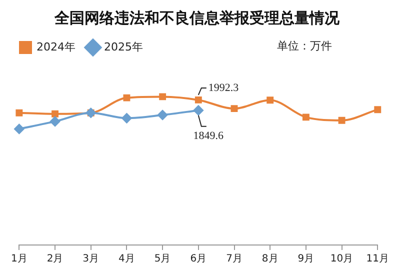 This screenshot has height=280, width=400. What do you see at coordinates (162, 259) in the screenshot?
I see `x-tick-label: 5月` at bounding box center [162, 259].